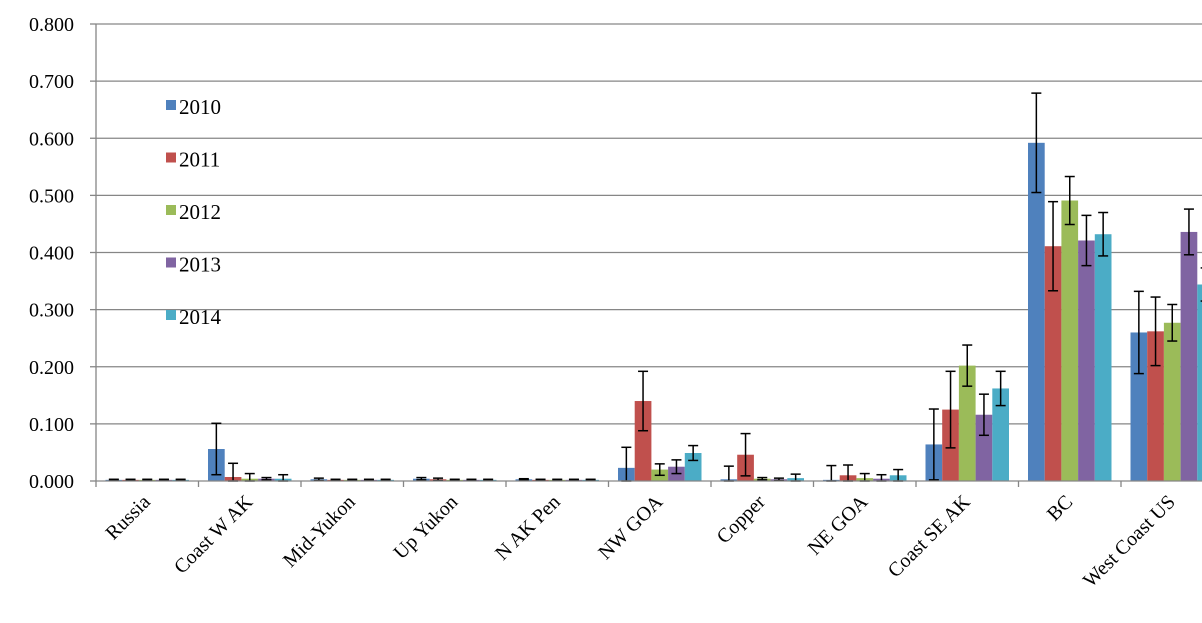 This screenshot has width=1202, height=623. I want to click on x-tick-label: Russia, so click(128, 517).